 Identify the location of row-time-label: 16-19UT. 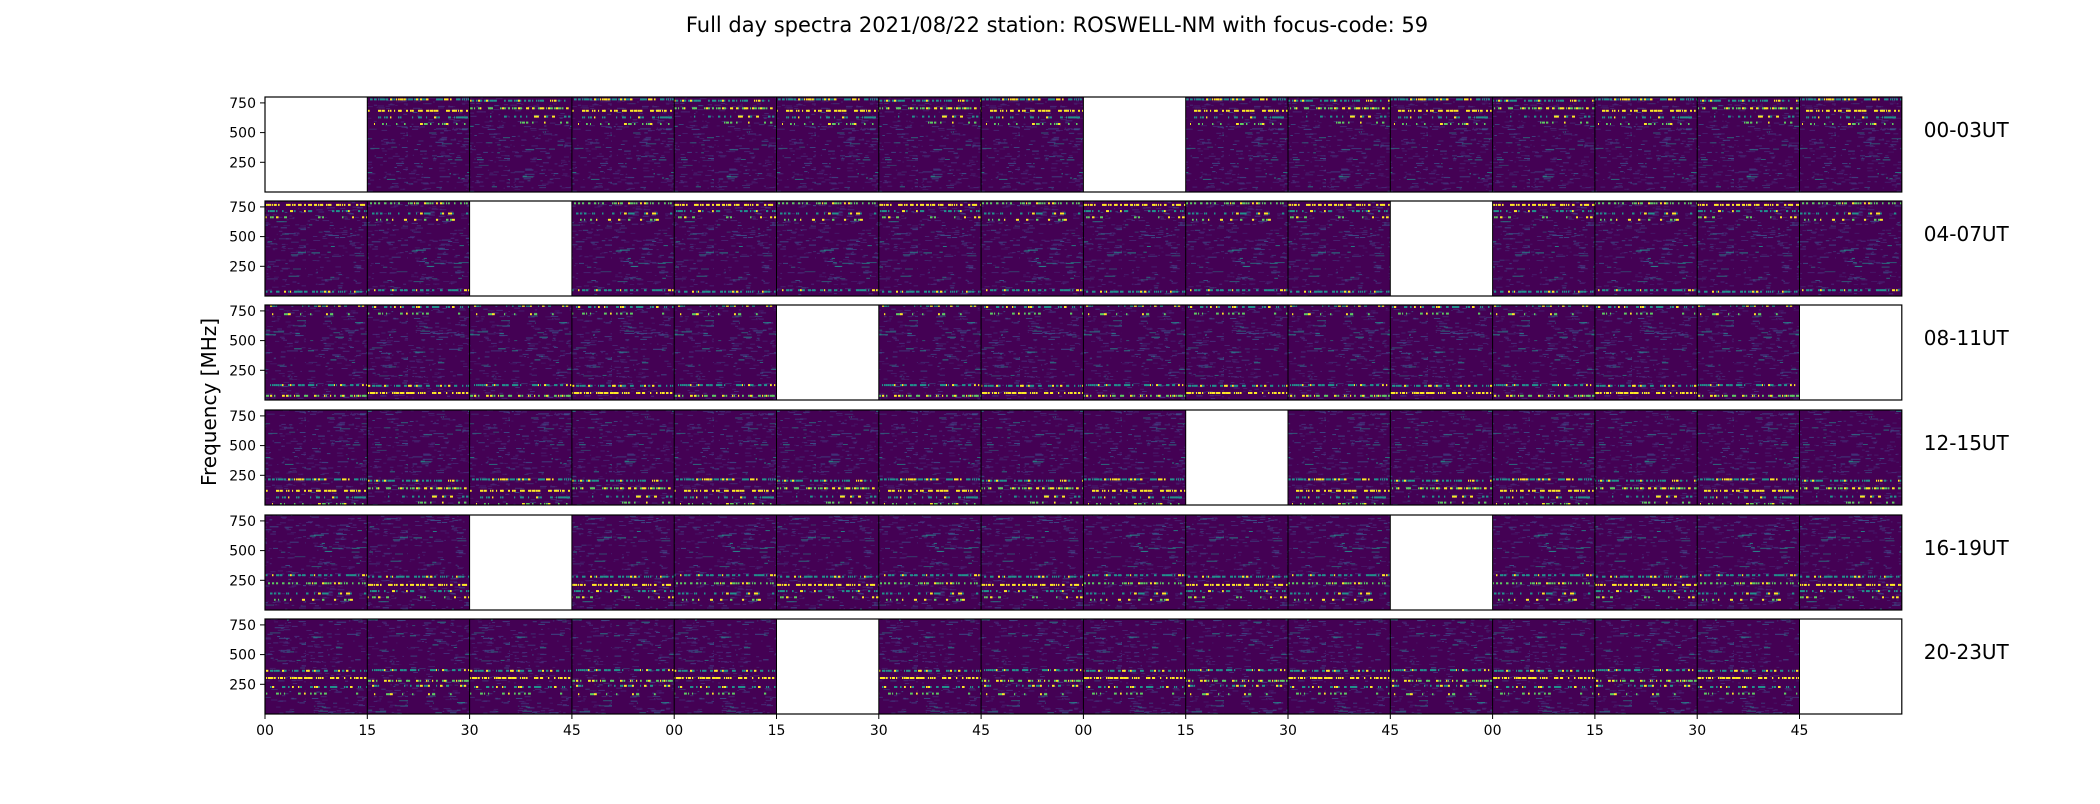
(1967, 548).